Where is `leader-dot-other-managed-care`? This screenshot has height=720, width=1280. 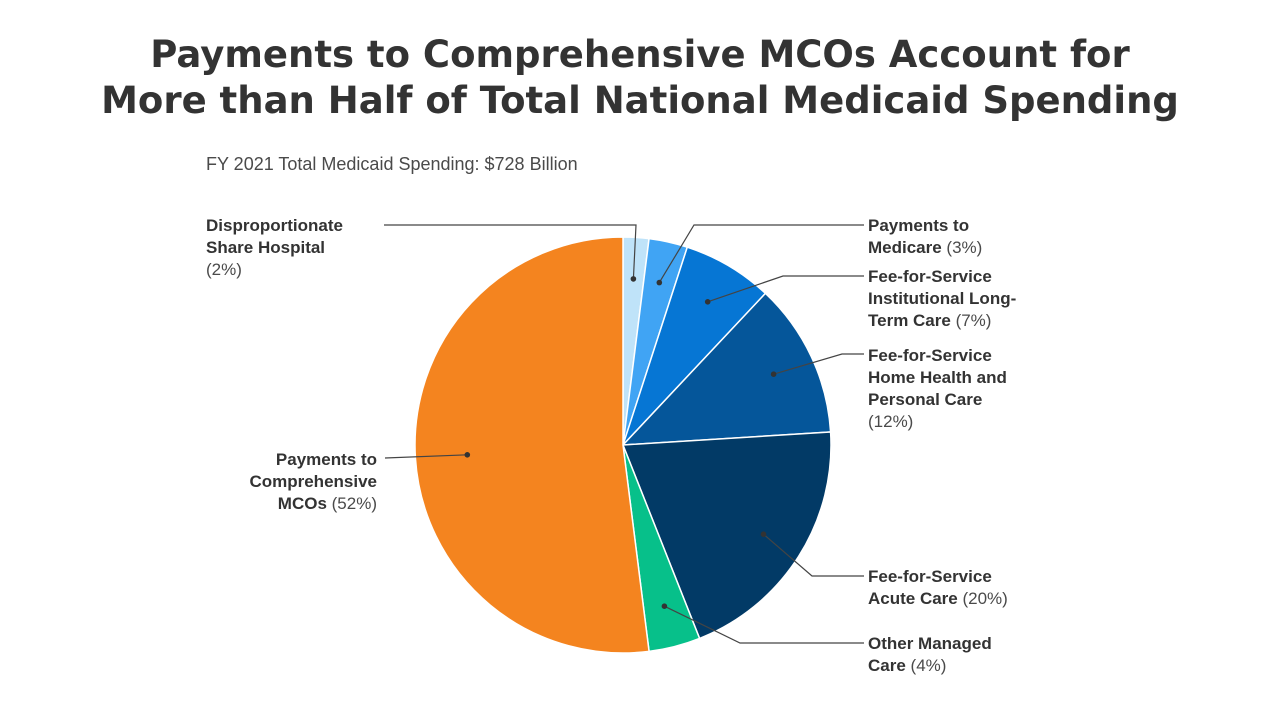
leader-dot-other-managed-care is located at coordinates (664, 606).